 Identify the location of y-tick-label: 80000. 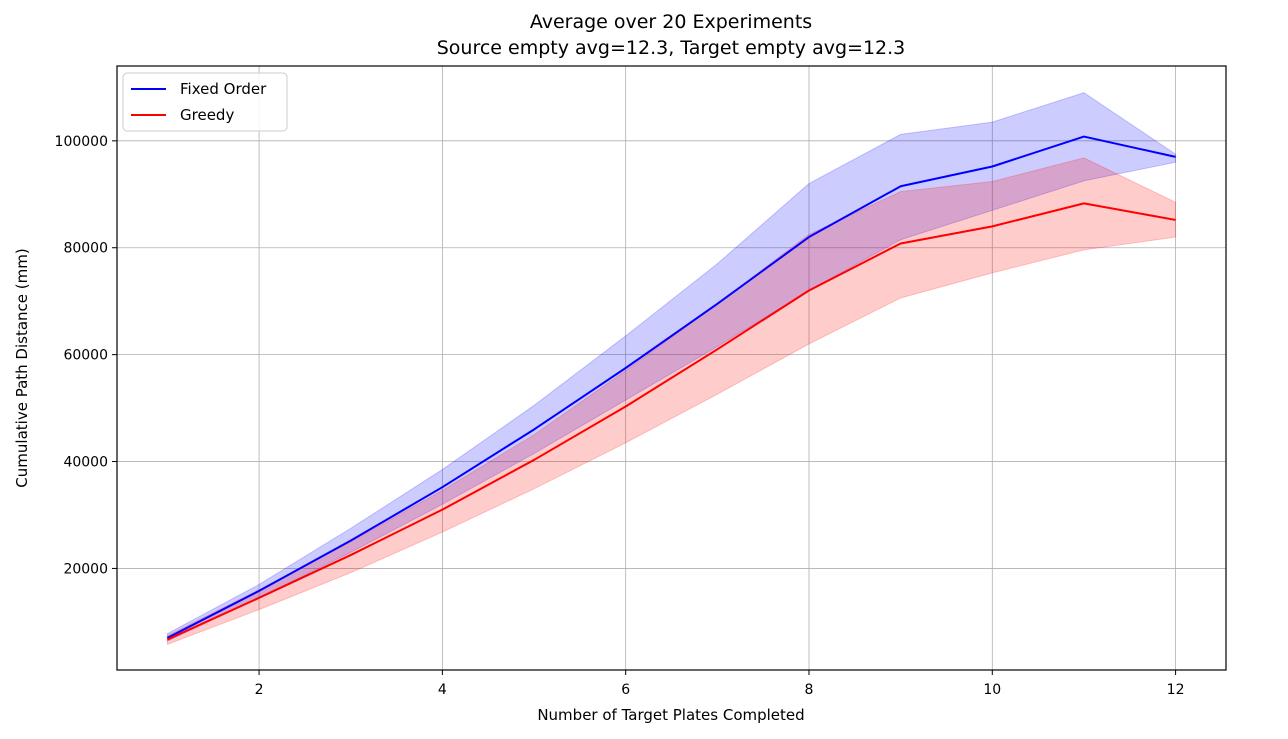
(85, 249).